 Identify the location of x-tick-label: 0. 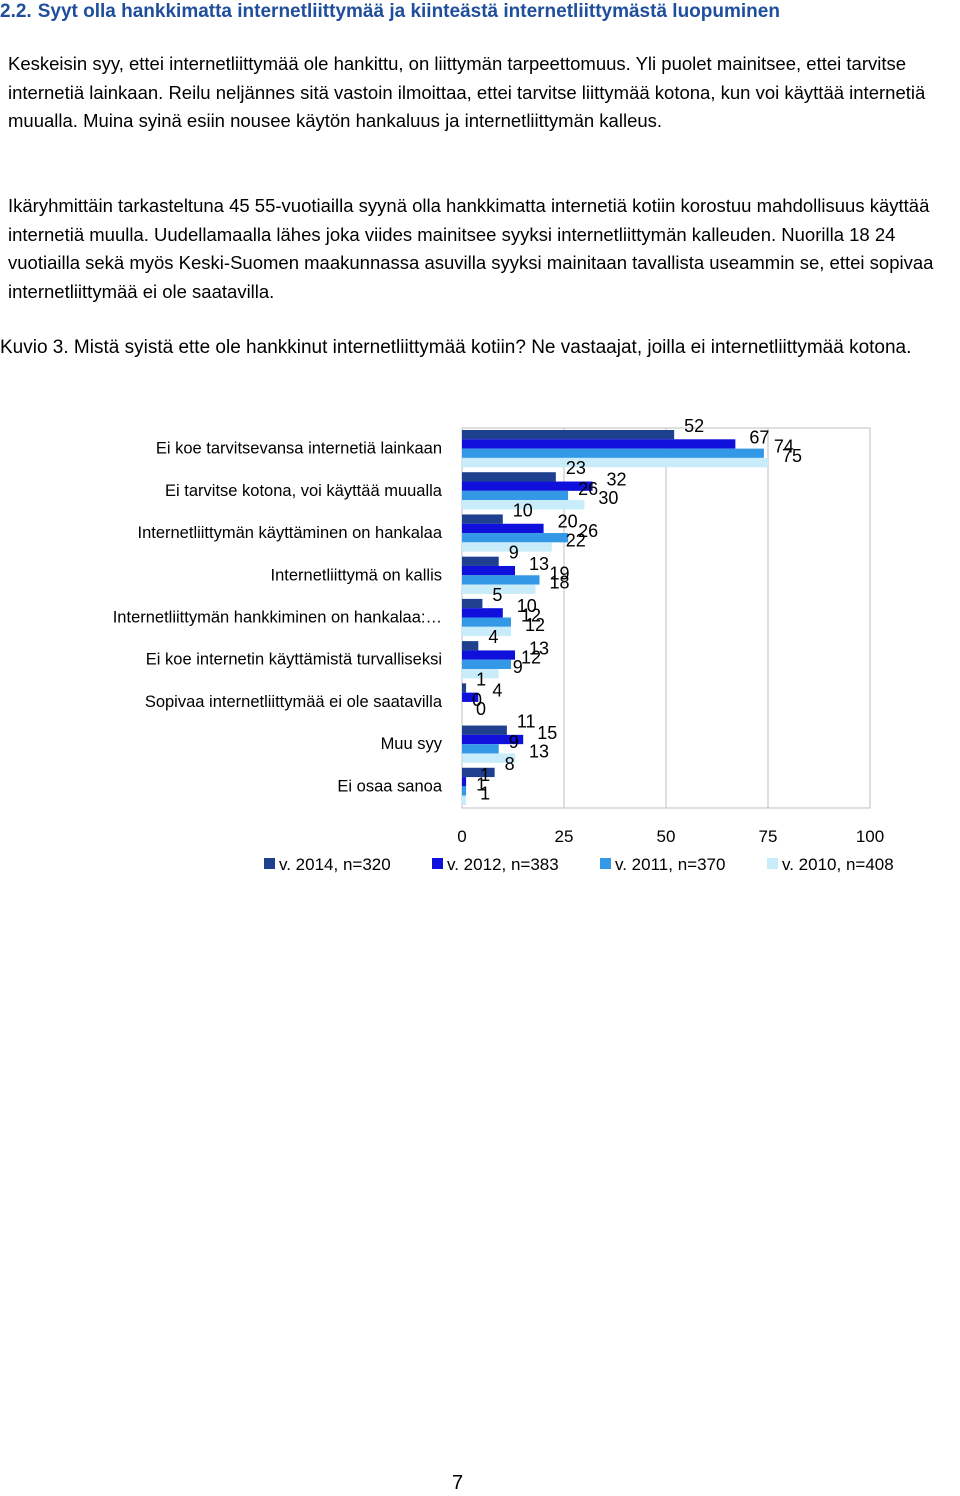
(461, 836).